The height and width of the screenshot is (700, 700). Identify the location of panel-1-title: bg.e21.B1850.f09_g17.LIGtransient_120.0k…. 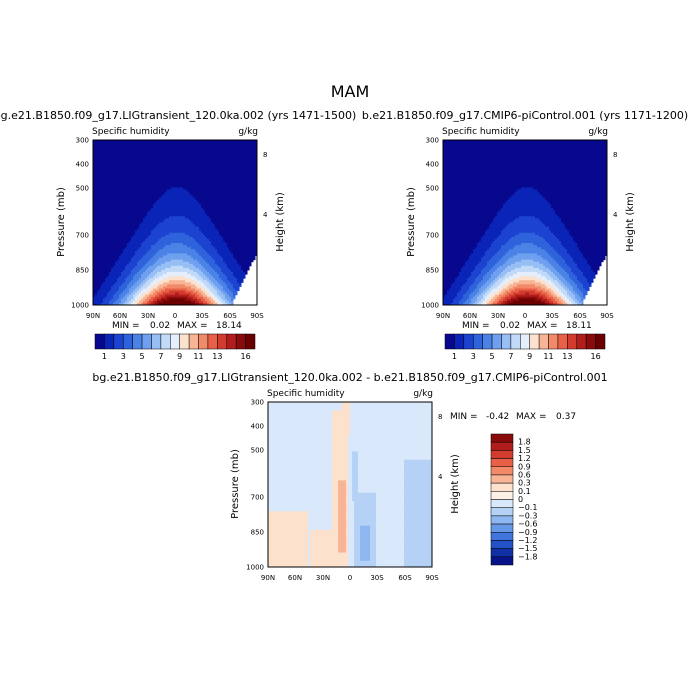
(178, 115).